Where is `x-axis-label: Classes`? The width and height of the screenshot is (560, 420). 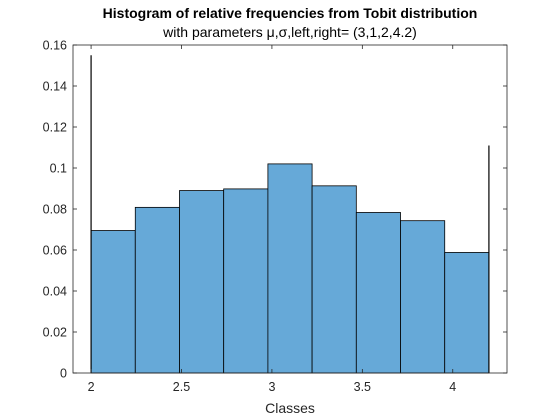 x-axis-label: Classes is located at coordinates (290, 408).